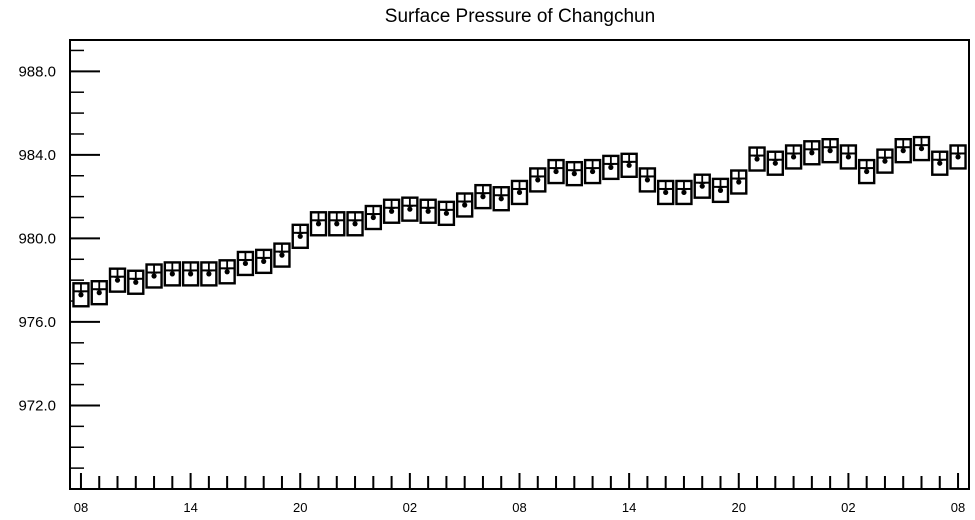 This screenshot has width=975, height=520. Describe the element at coordinates (37, 155) in the screenshot. I see `y-tick-label: 984.0` at that location.